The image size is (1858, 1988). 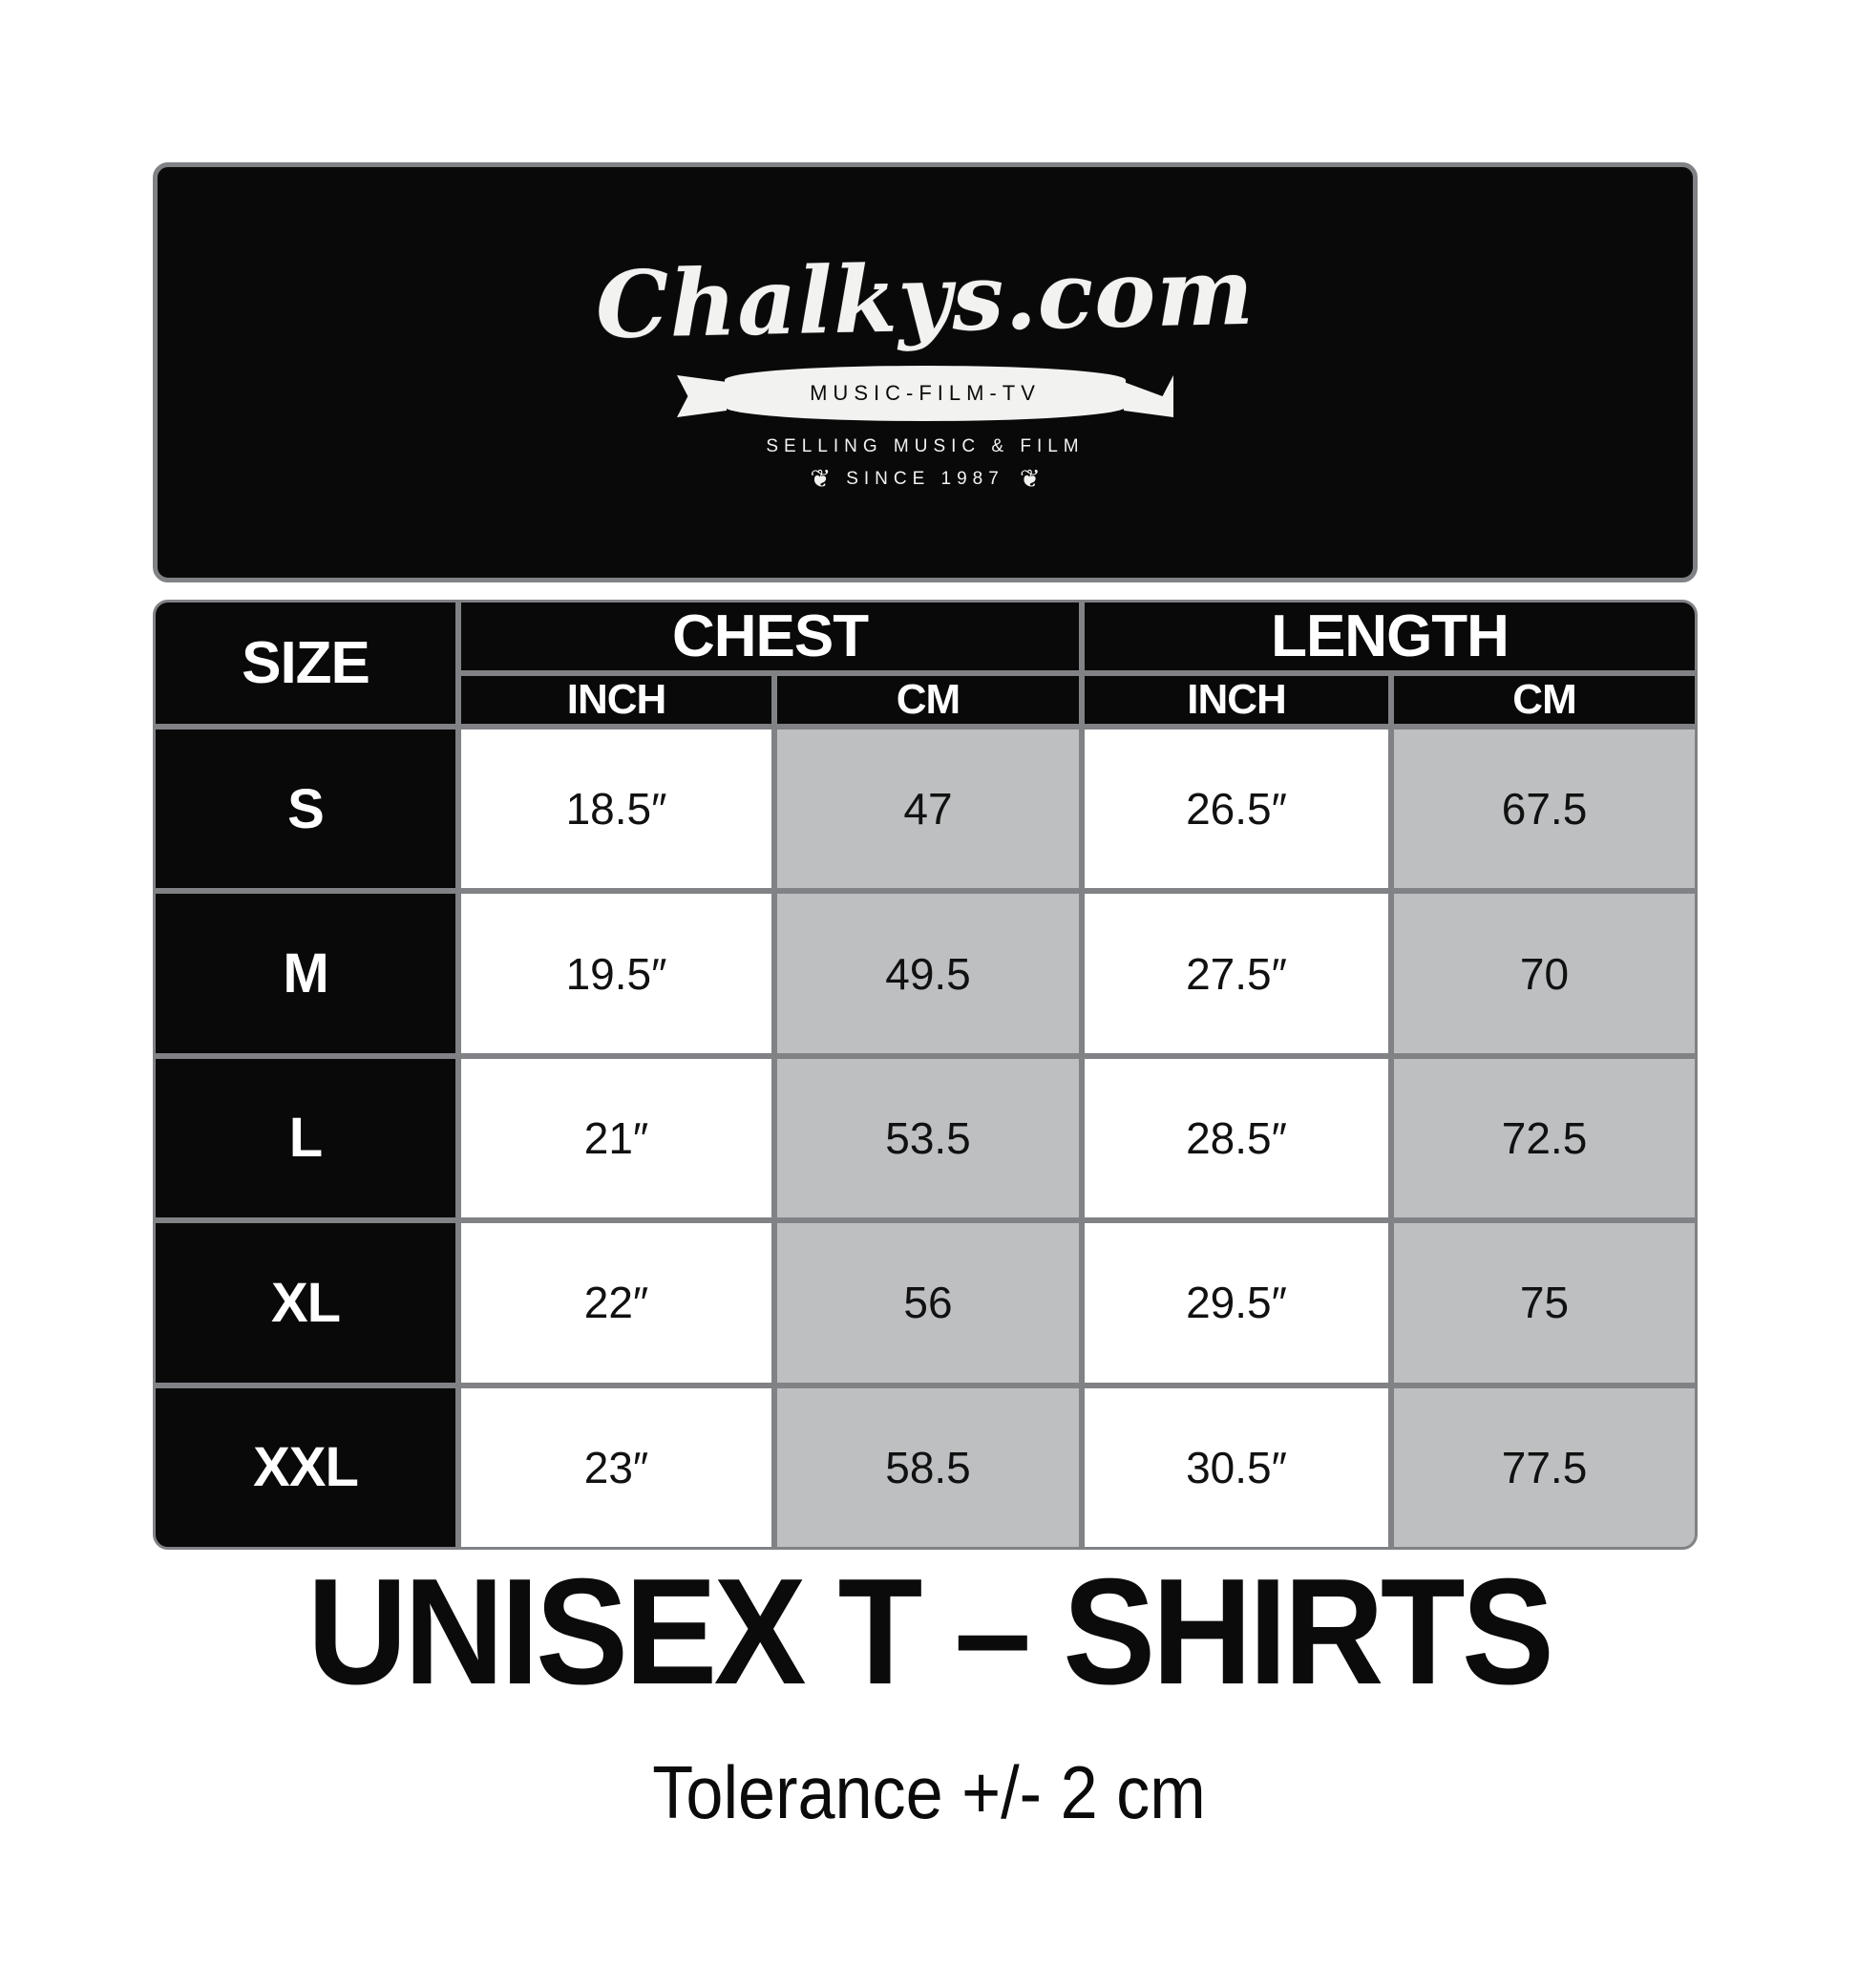 I want to click on cell-chest-cm: 49.5, so click(x=929, y=973).